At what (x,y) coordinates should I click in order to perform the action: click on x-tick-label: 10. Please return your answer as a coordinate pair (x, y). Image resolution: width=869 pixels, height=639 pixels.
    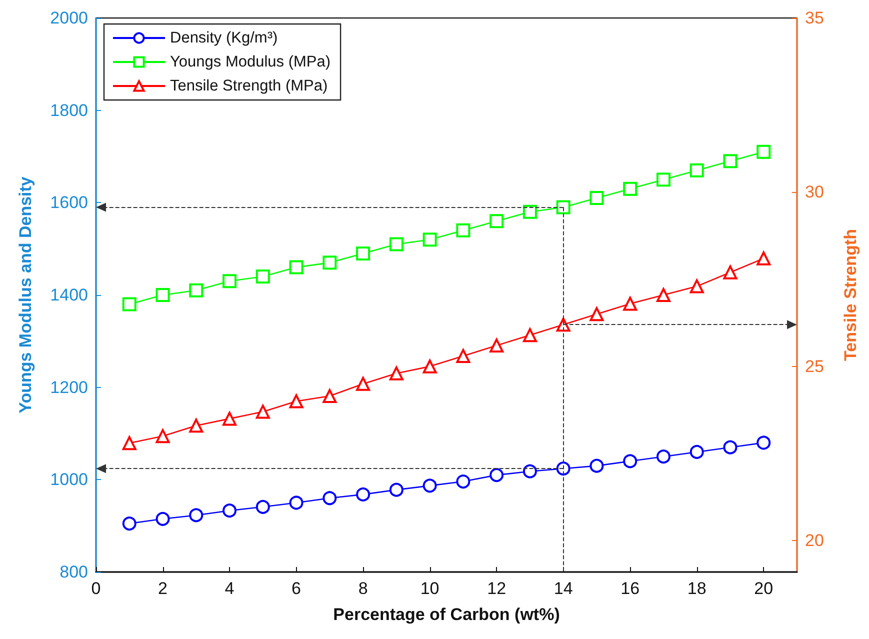
    Looking at the image, I should click on (430, 588).